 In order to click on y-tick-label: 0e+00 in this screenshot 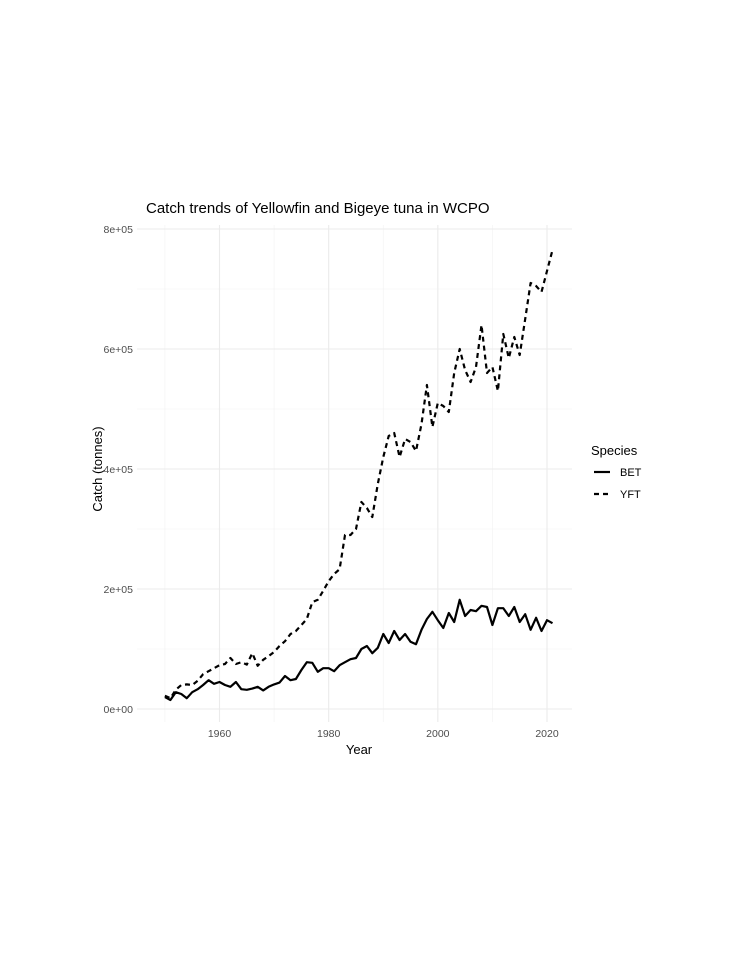, I will do `click(119, 710)`.